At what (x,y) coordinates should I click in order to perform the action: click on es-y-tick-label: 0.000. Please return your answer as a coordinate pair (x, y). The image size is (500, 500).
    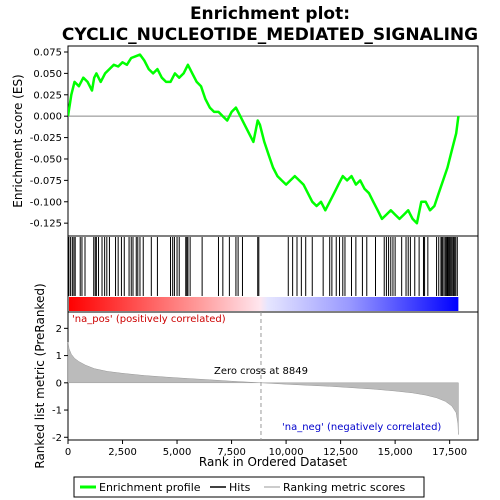
    Looking at the image, I should click on (47, 117).